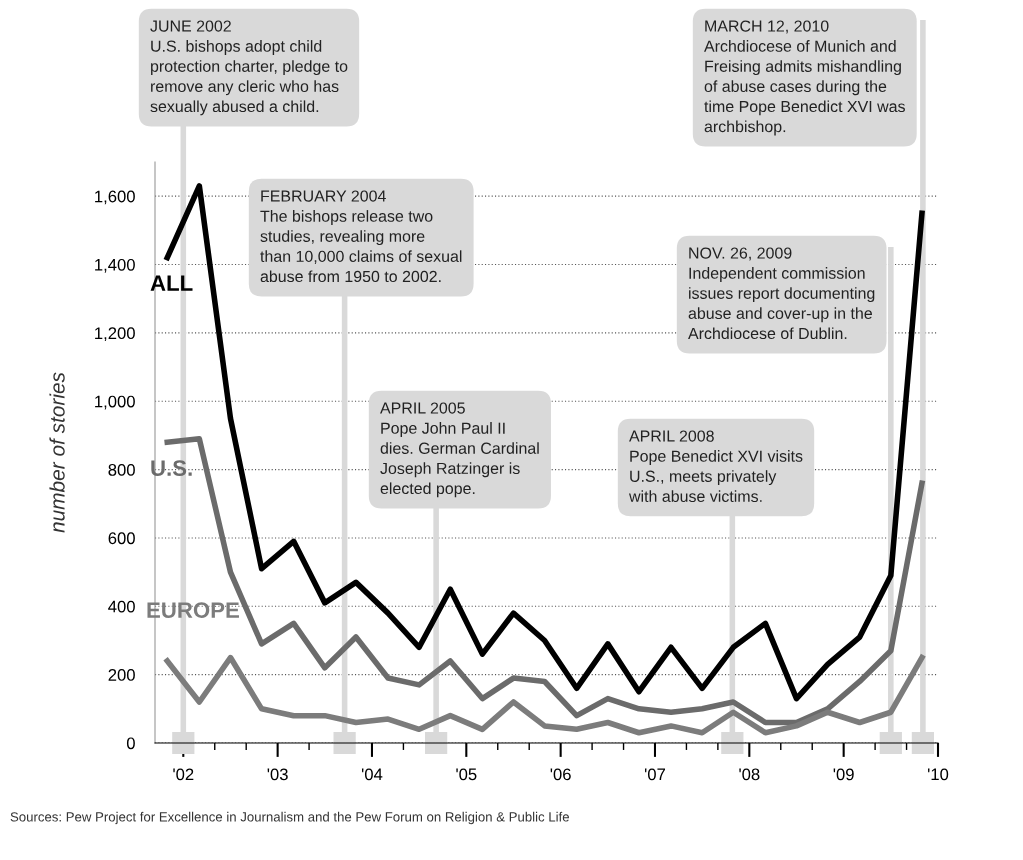  Describe the element at coordinates (938, 774) in the screenshot. I see `x-tick-label: '10` at that location.